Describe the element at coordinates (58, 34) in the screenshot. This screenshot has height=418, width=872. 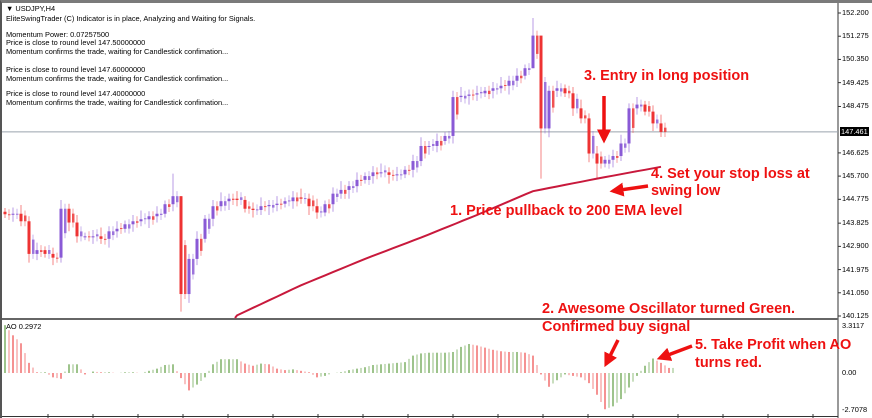
I see `indicator-message: Momentum Power: 0.07257500` at that location.